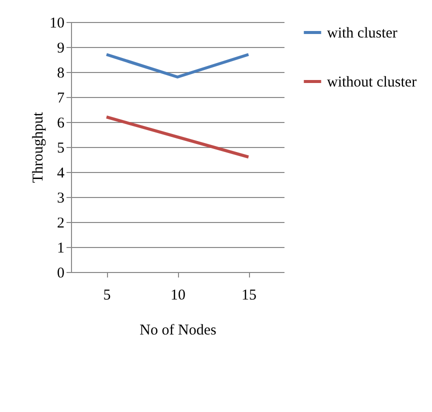  I want to click on y-tick-label: 0, so click(60, 274).